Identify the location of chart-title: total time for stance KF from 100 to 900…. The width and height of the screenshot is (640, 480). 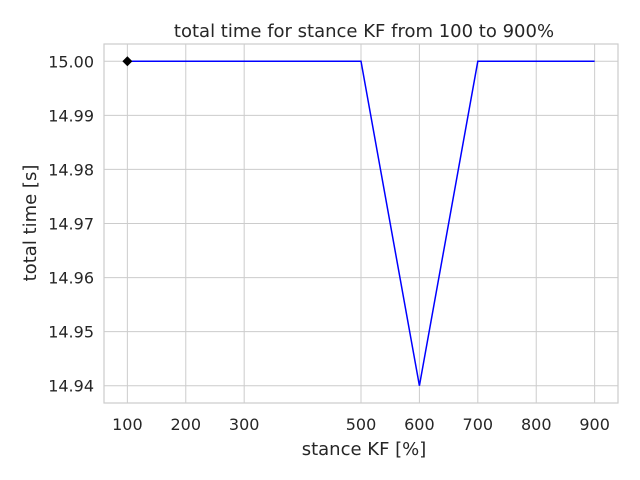
(364, 31).